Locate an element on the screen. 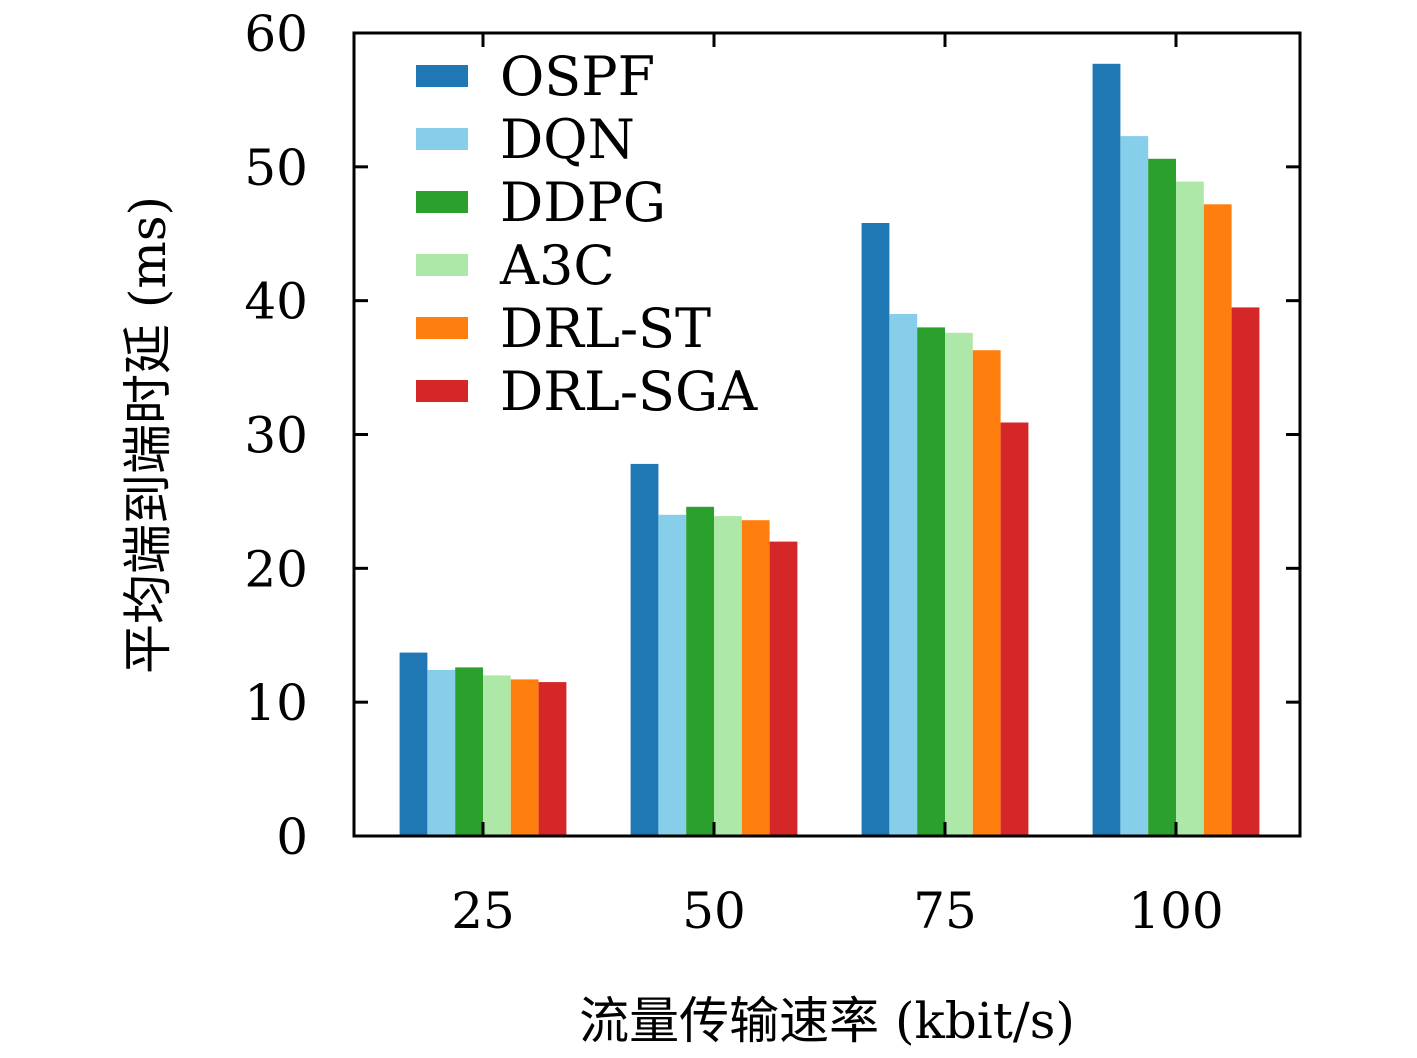 This screenshot has height=1058, width=1417. y-tick-label: 30 is located at coordinates (276, 436).